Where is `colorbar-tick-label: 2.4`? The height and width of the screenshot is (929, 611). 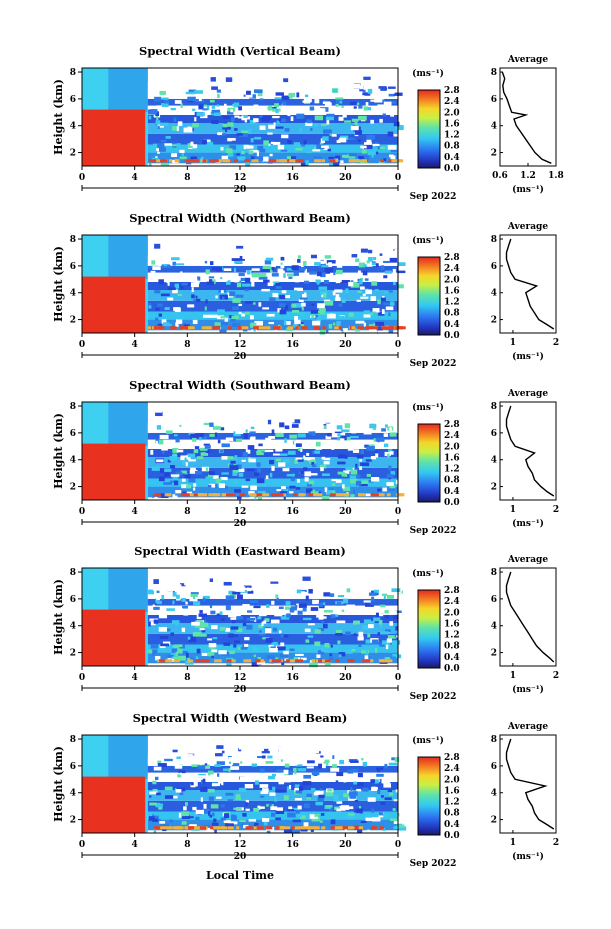
colorbar-tick-label: 2.4 is located at coordinates (452, 269).